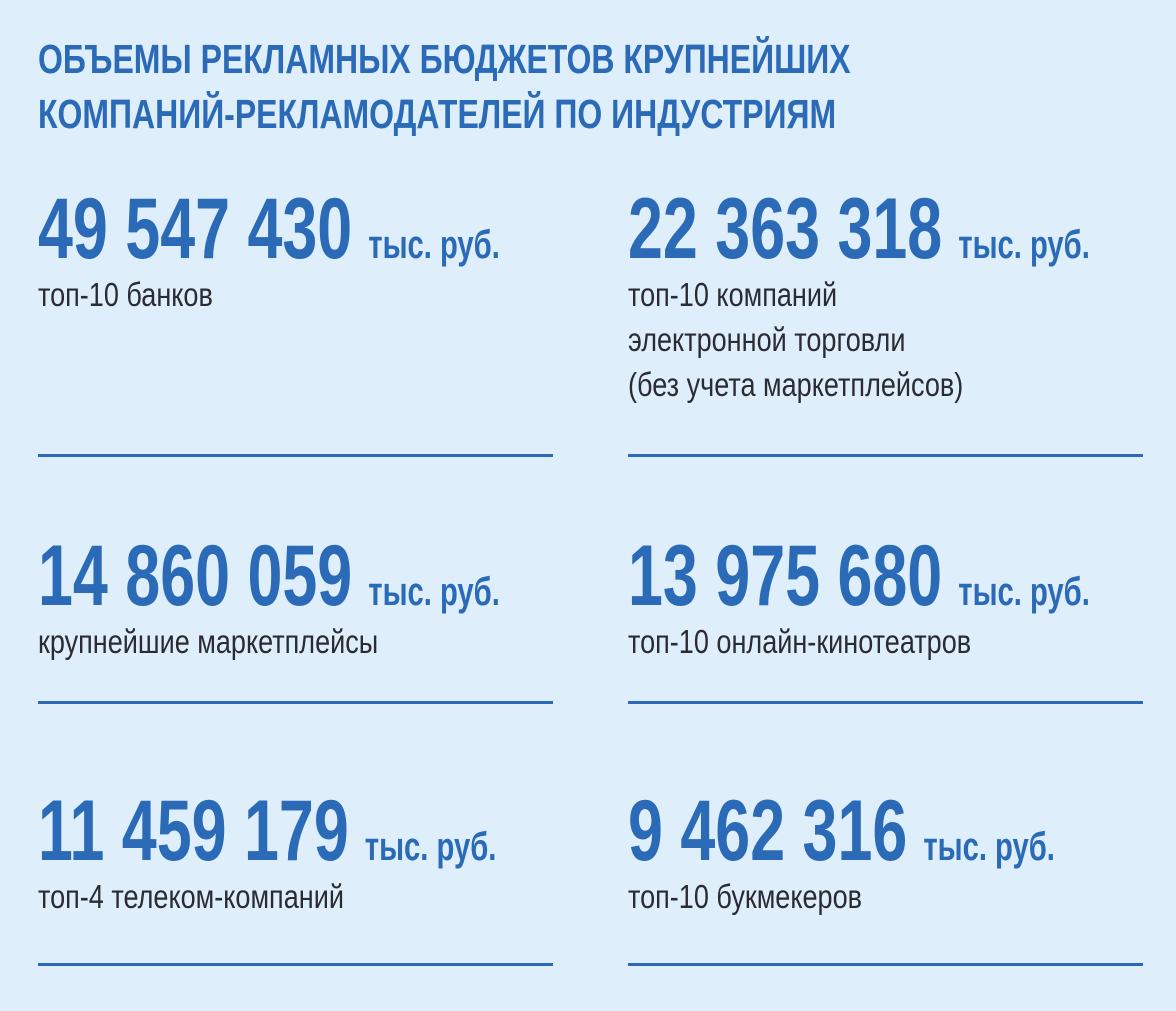 This screenshot has width=1176, height=1011. I want to click on stat-label: топ-4 телеком-компаний, so click(191, 896).